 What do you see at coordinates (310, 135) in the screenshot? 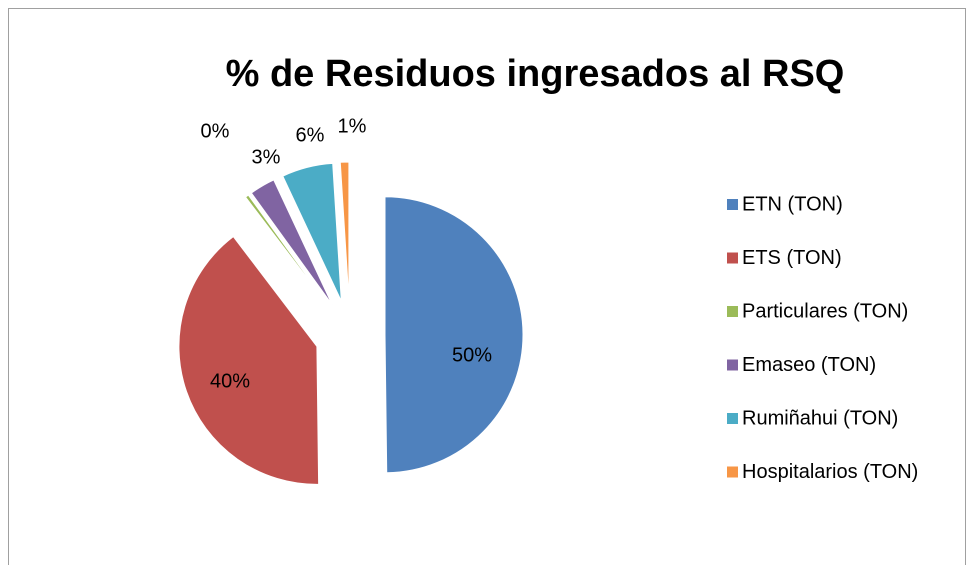
I see `data-label: 6%` at bounding box center [310, 135].